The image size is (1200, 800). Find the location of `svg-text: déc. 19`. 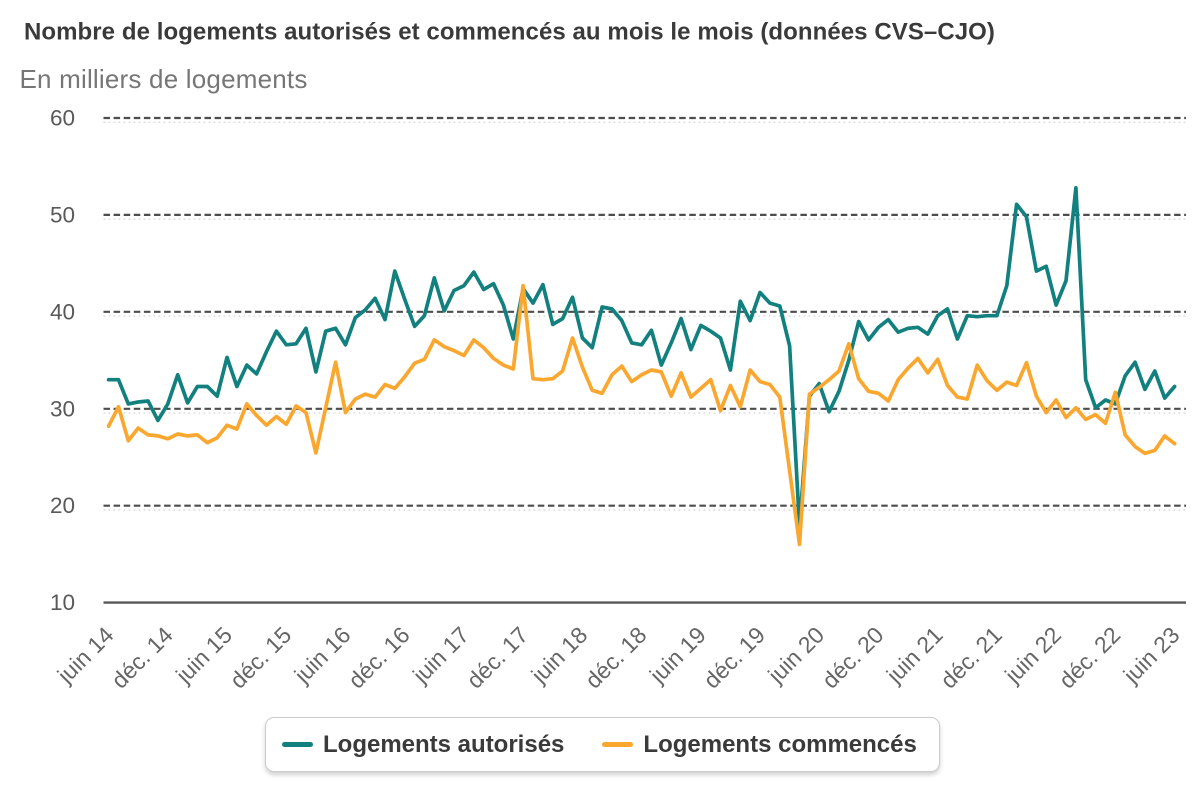

svg-text: déc. 19 is located at coordinates (734, 658).